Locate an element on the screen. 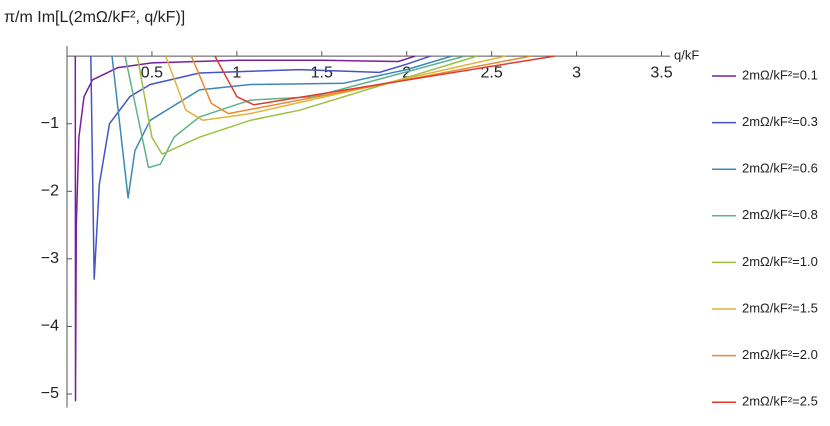 The height and width of the screenshot is (426, 830). x-tick-label: 1 is located at coordinates (236, 72).